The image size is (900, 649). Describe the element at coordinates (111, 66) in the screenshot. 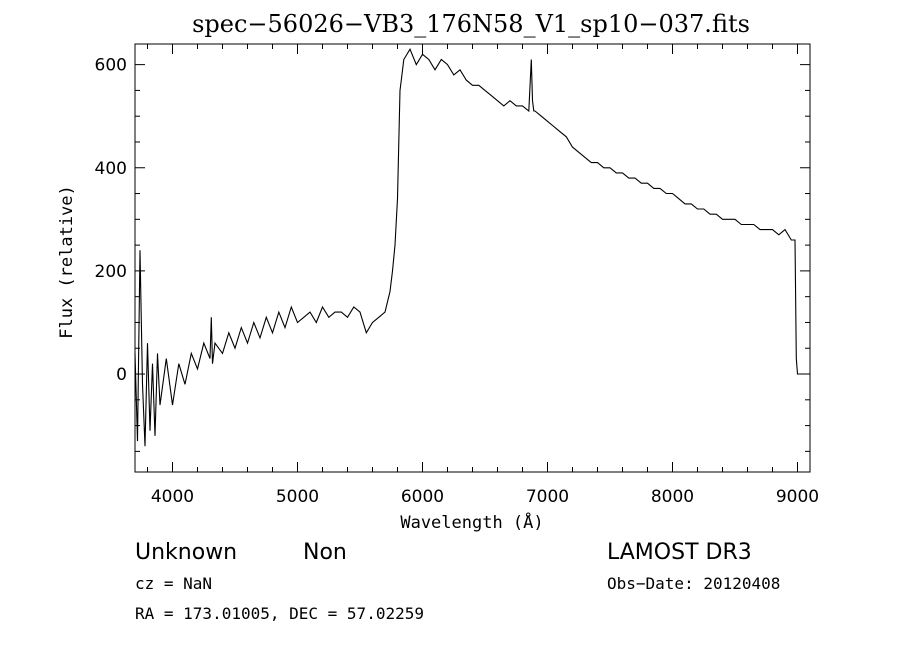

I see `y-tick-label: 600` at that location.